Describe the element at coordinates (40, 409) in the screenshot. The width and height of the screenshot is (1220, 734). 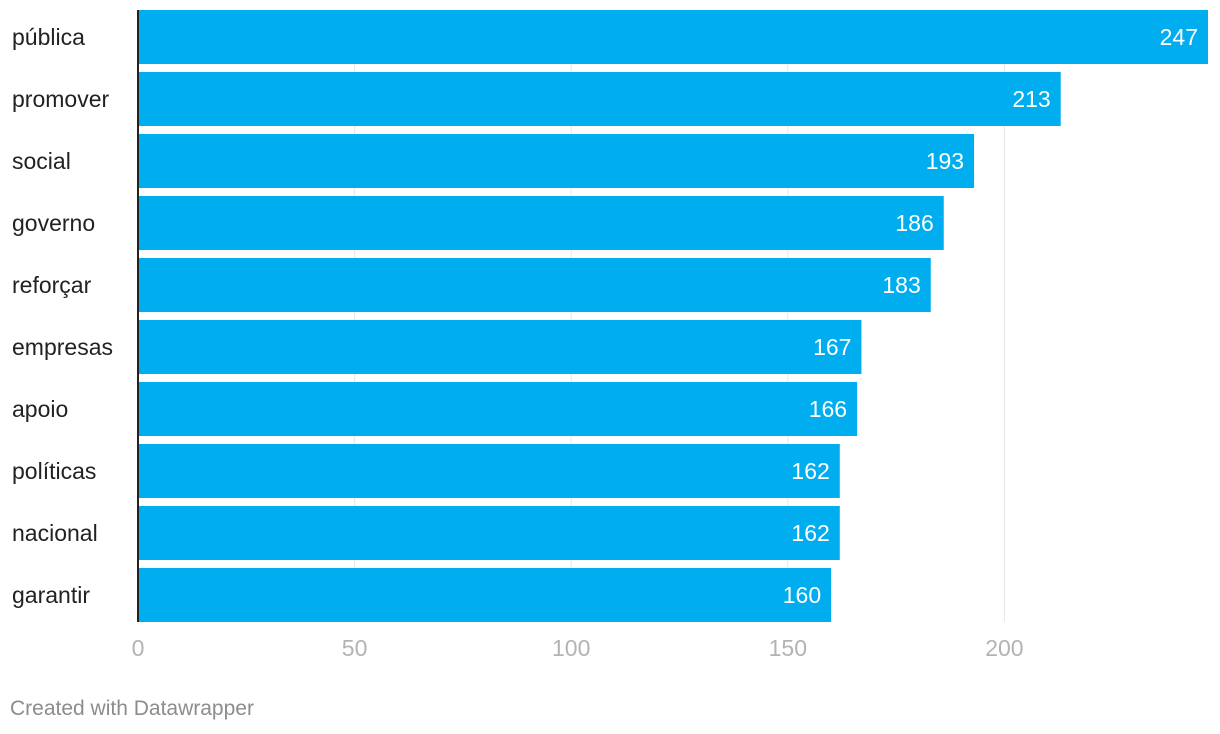
I see `category-label-6: apoio` at that location.